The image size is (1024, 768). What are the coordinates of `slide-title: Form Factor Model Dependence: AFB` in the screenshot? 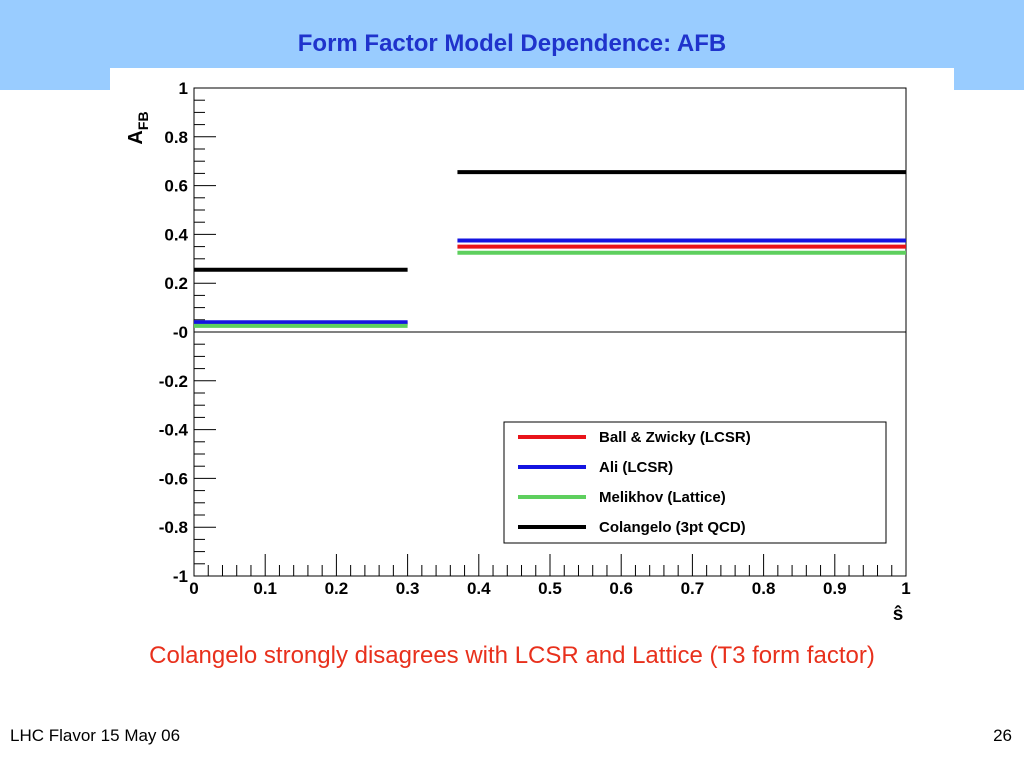 It's located at (512, 43).